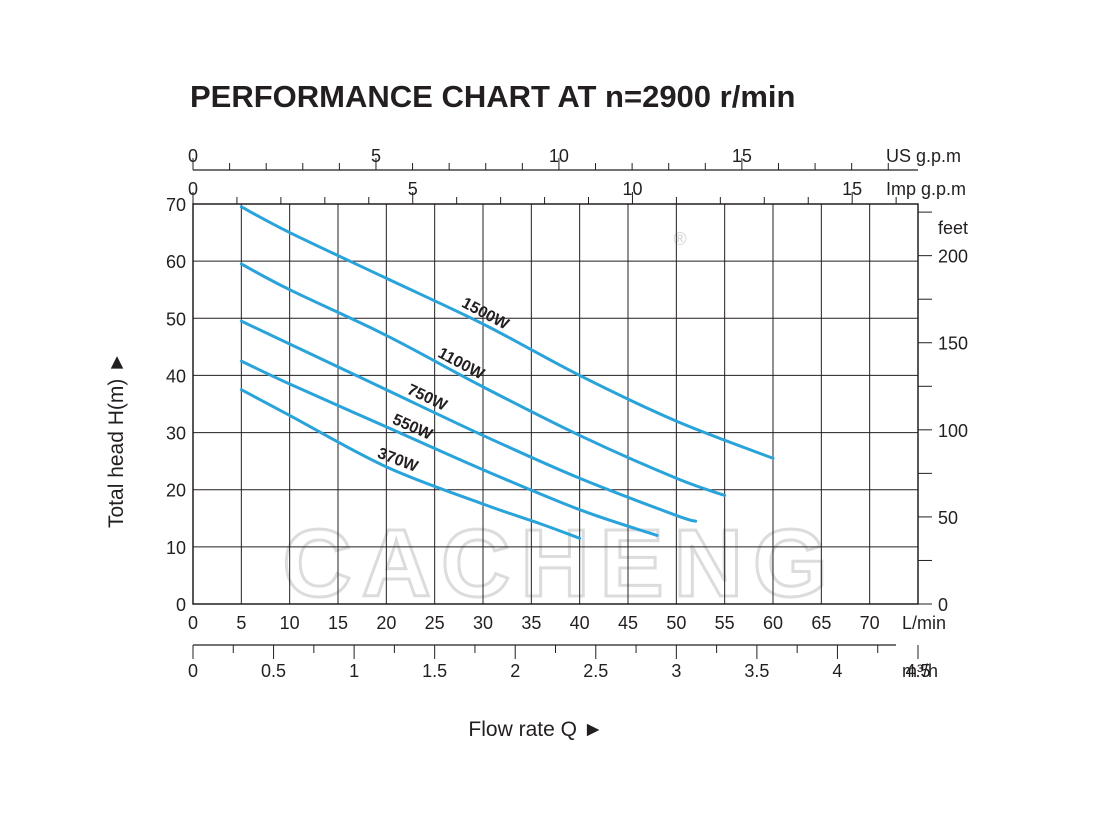 This screenshot has height=820, width=1120. Describe the element at coordinates (632, 189) in the screenshot. I see `x-tick-label-impgpm: 10` at that location.